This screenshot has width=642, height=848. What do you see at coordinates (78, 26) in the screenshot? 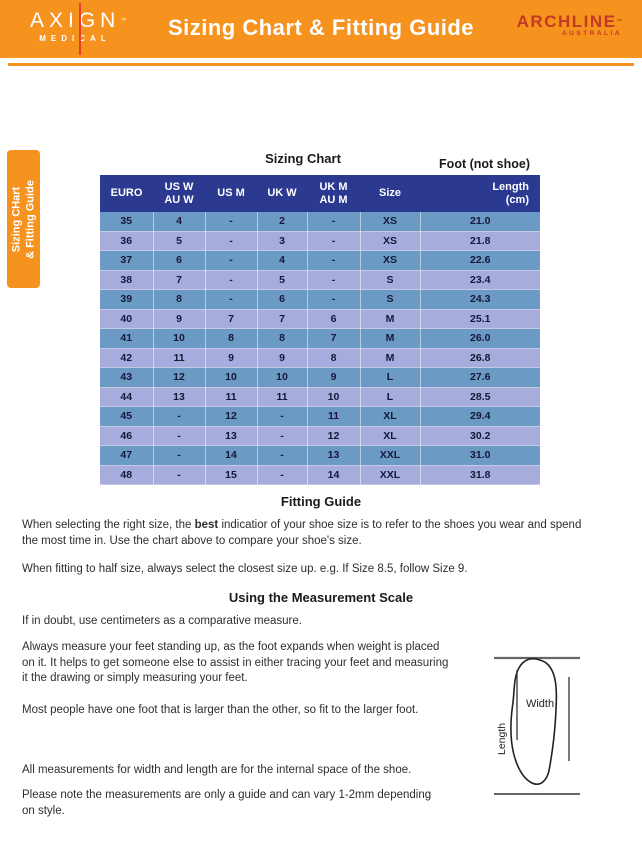
I see `axign-logo: AXIGN™ MEDICAL` at bounding box center [78, 26].